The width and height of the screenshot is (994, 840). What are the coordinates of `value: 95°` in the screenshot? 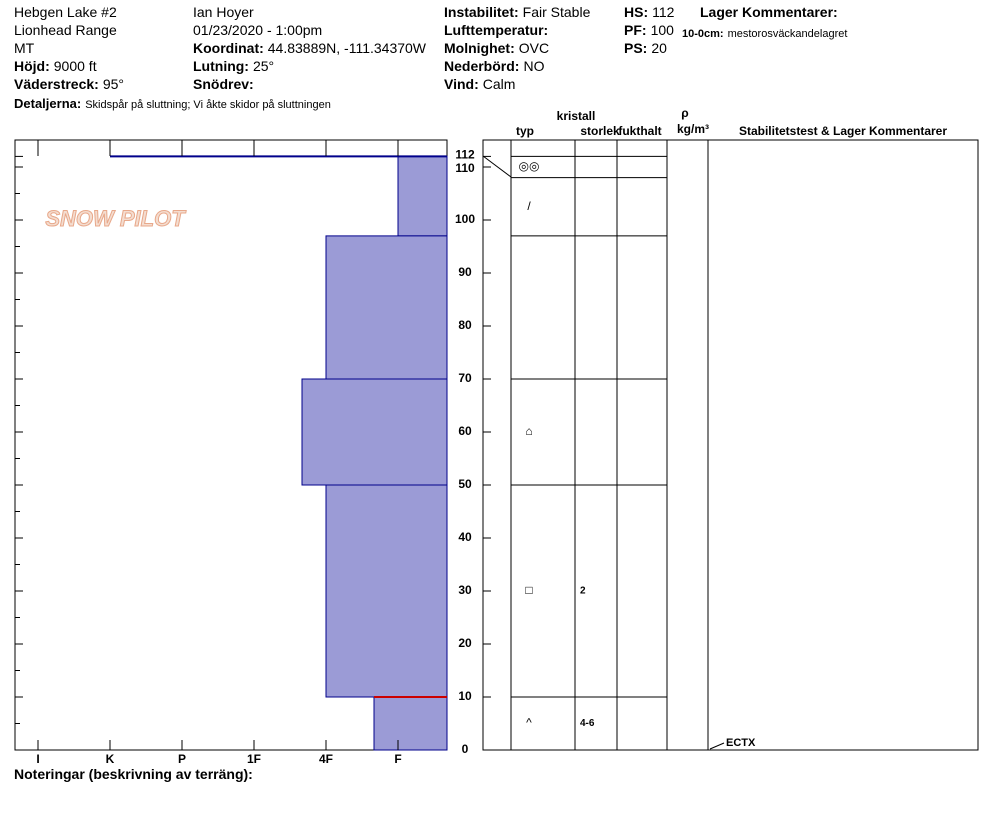 It's located at (113, 84).